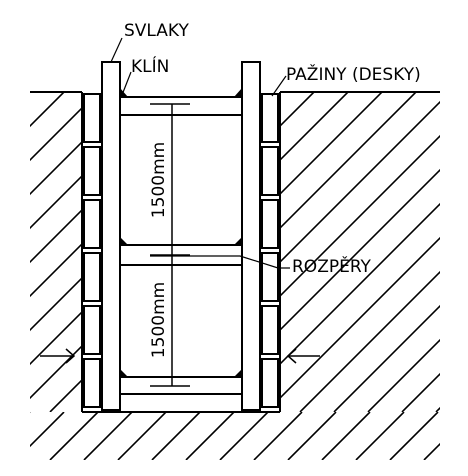 The width and height of the screenshot is (468, 476). Describe the element at coordinates (124, 241) in the screenshot. I see `wedge-mid-left` at that location.